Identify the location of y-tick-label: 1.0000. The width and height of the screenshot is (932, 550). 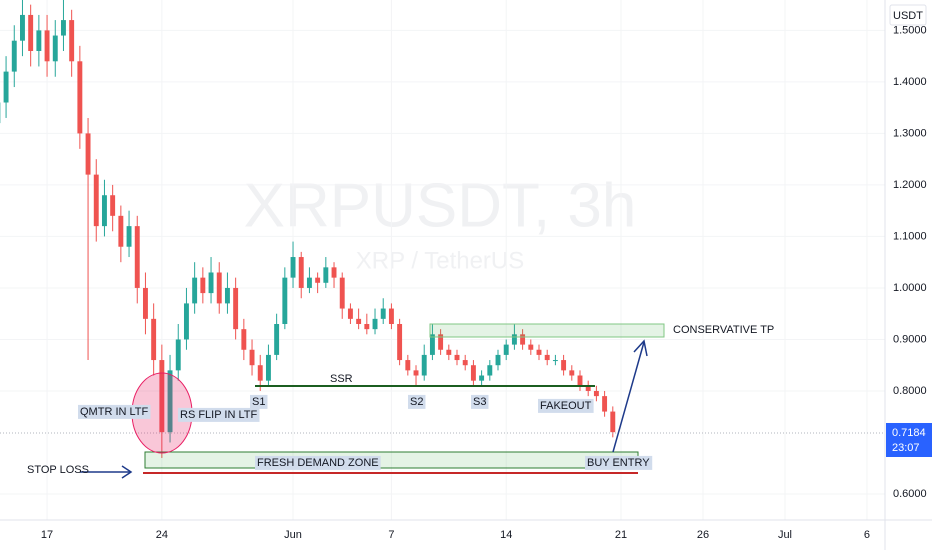
(910, 288).